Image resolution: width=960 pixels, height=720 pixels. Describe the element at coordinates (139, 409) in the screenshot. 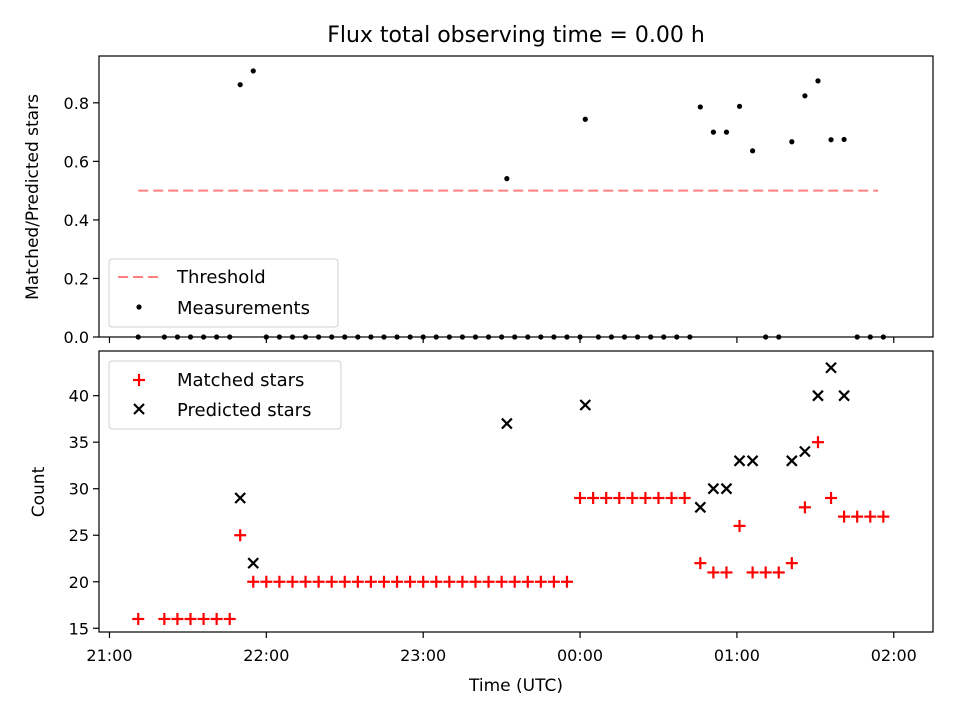

I see `legend-predicted-swatch` at that location.